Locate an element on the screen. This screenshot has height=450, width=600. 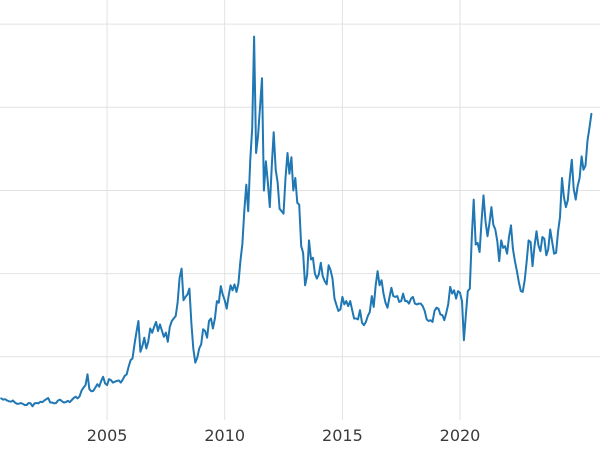
x-tick-label: 2010 is located at coordinates (224, 435).